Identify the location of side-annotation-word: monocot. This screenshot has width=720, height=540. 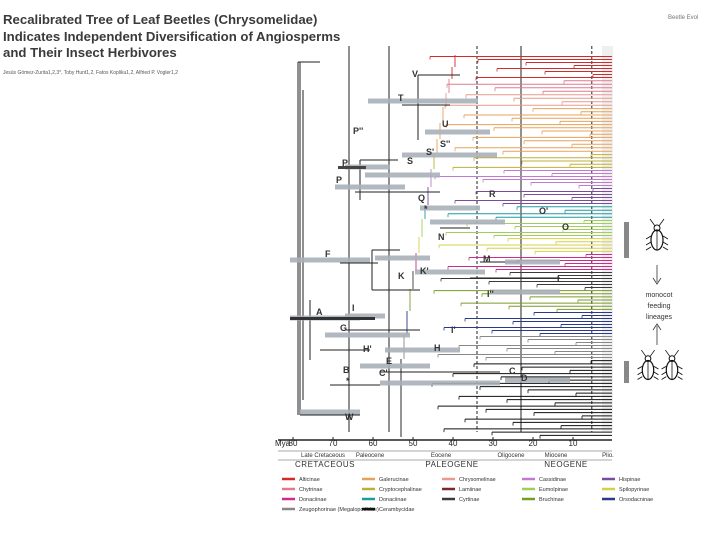
(659, 295).